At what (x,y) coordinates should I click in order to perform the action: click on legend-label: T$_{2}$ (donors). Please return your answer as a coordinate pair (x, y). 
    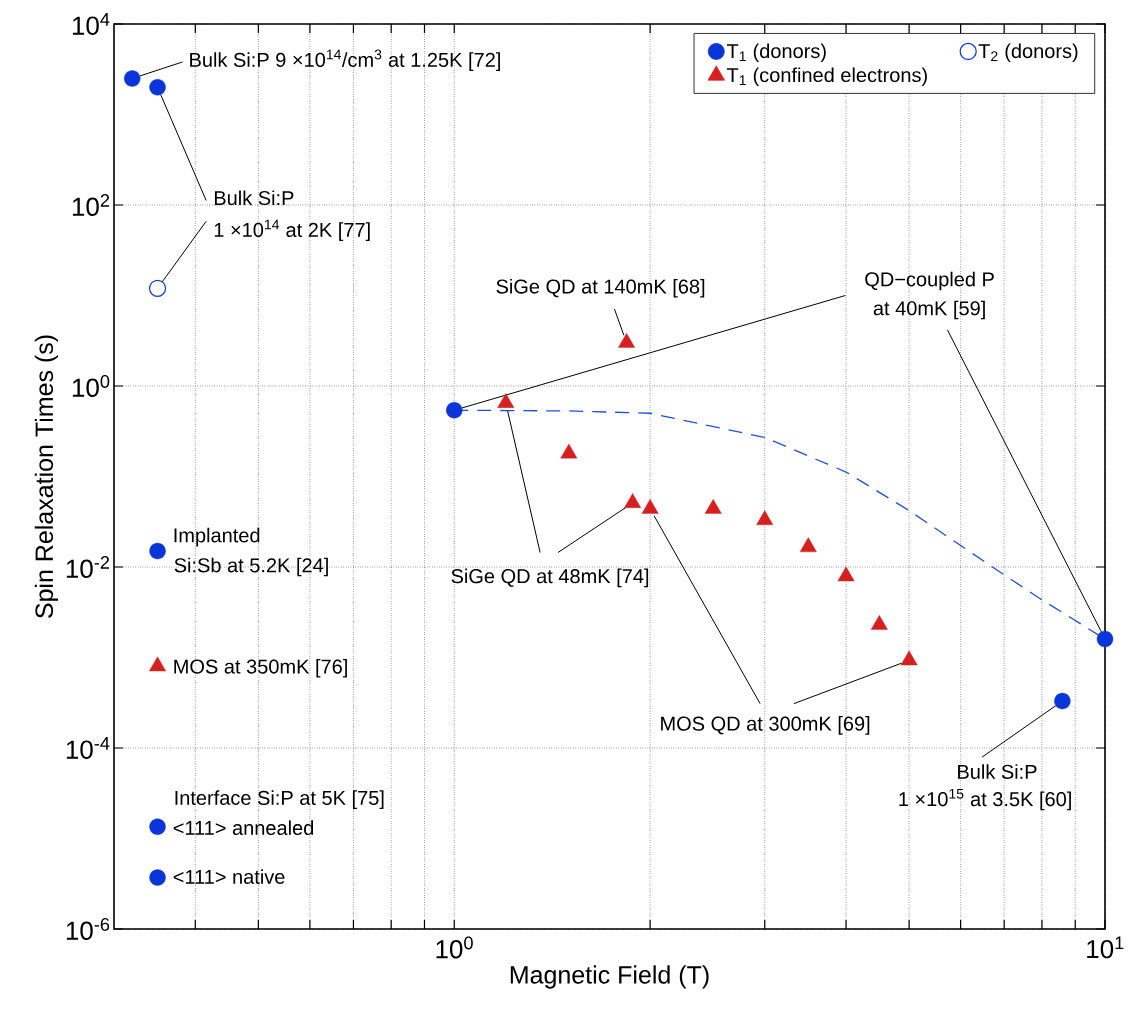
    Looking at the image, I should click on (1028, 53).